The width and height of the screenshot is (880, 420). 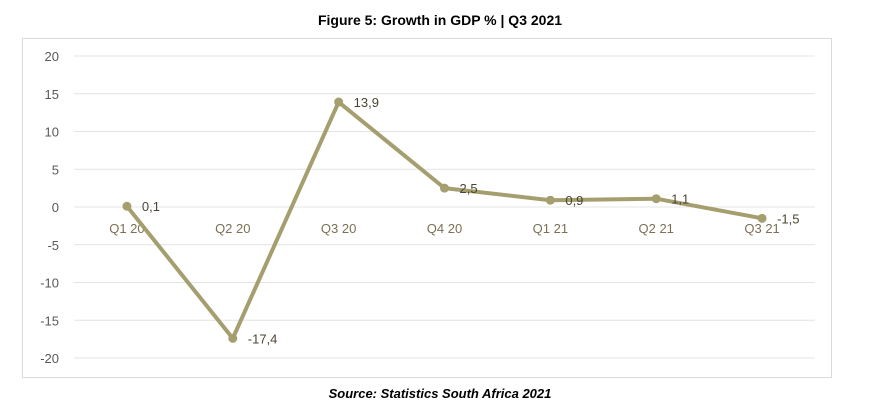 I want to click on chart-title: Figure 5: Growth in GDP % | Q3 2021, so click(x=440, y=20).